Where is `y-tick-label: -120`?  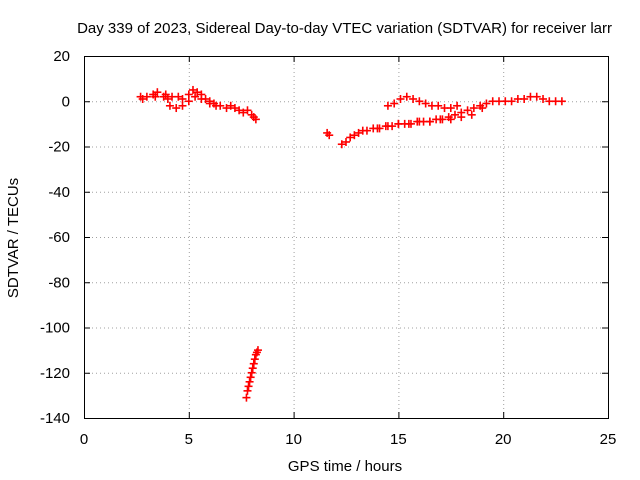 y-tick-label: -120 is located at coordinates (55, 373).